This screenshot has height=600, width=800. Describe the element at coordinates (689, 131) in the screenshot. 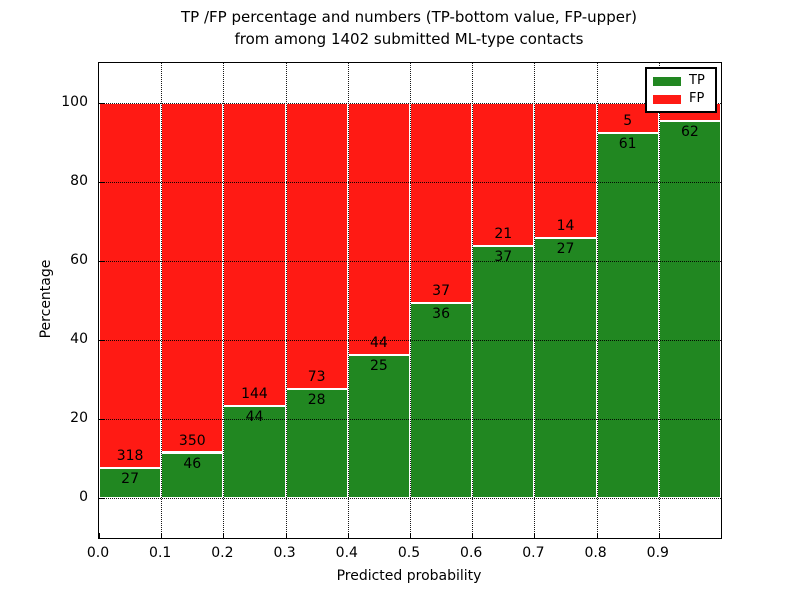

I see `tp-count-label: 62` at that location.